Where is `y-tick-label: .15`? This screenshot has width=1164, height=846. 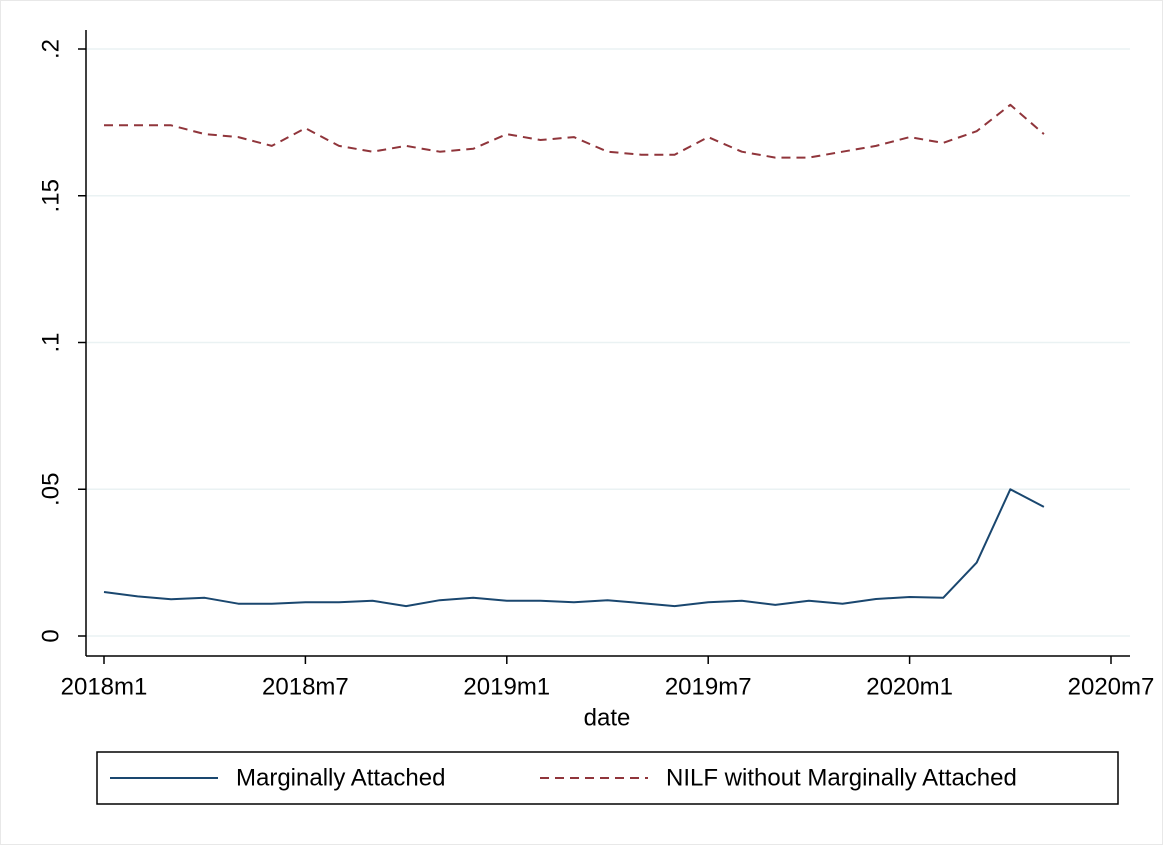
y-tick-label: .15 is located at coordinates (50, 195).